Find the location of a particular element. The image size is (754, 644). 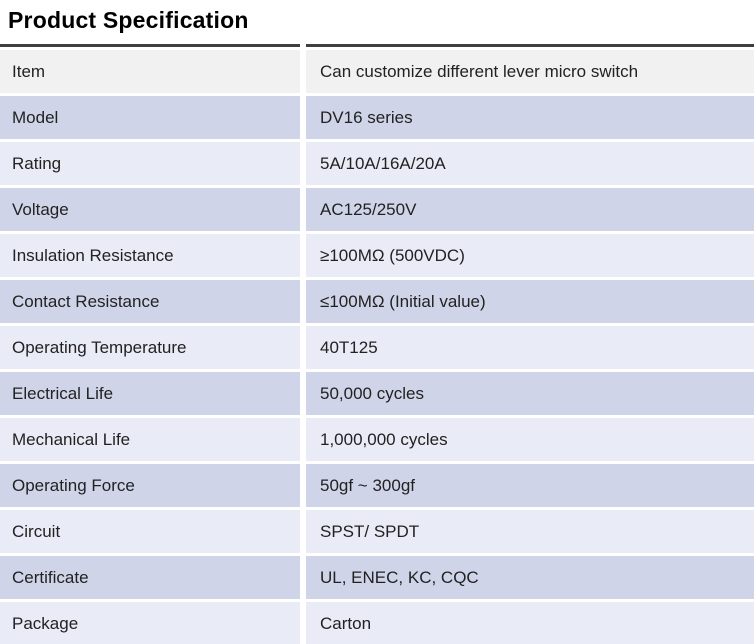

spec-label-cell: Rating is located at coordinates (150, 163).